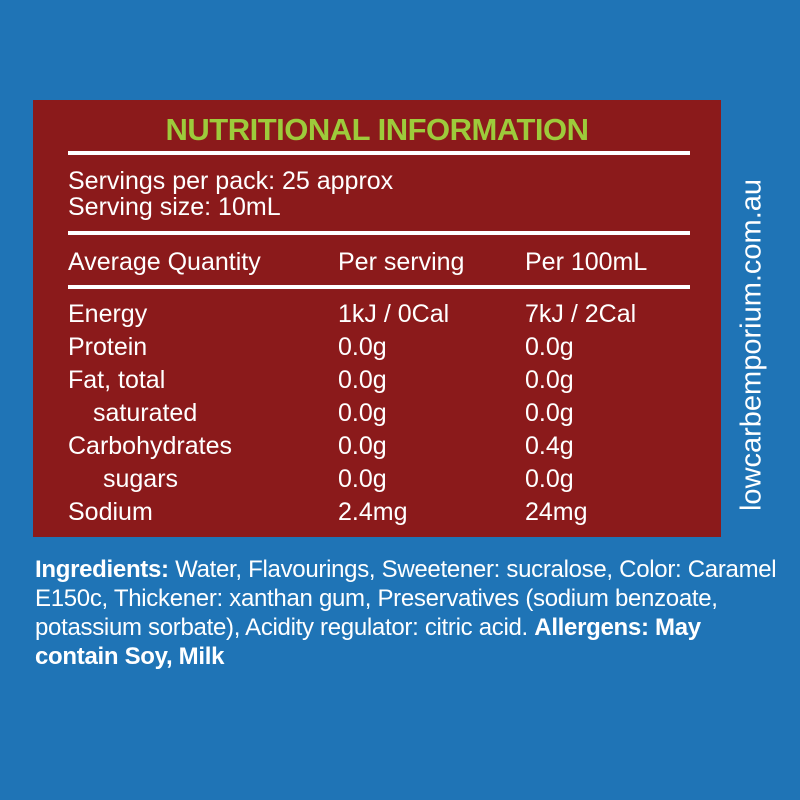 This screenshot has height=800, width=800. Describe the element at coordinates (150, 446) in the screenshot. I see `nutrient-name: Carbohydrates` at that location.